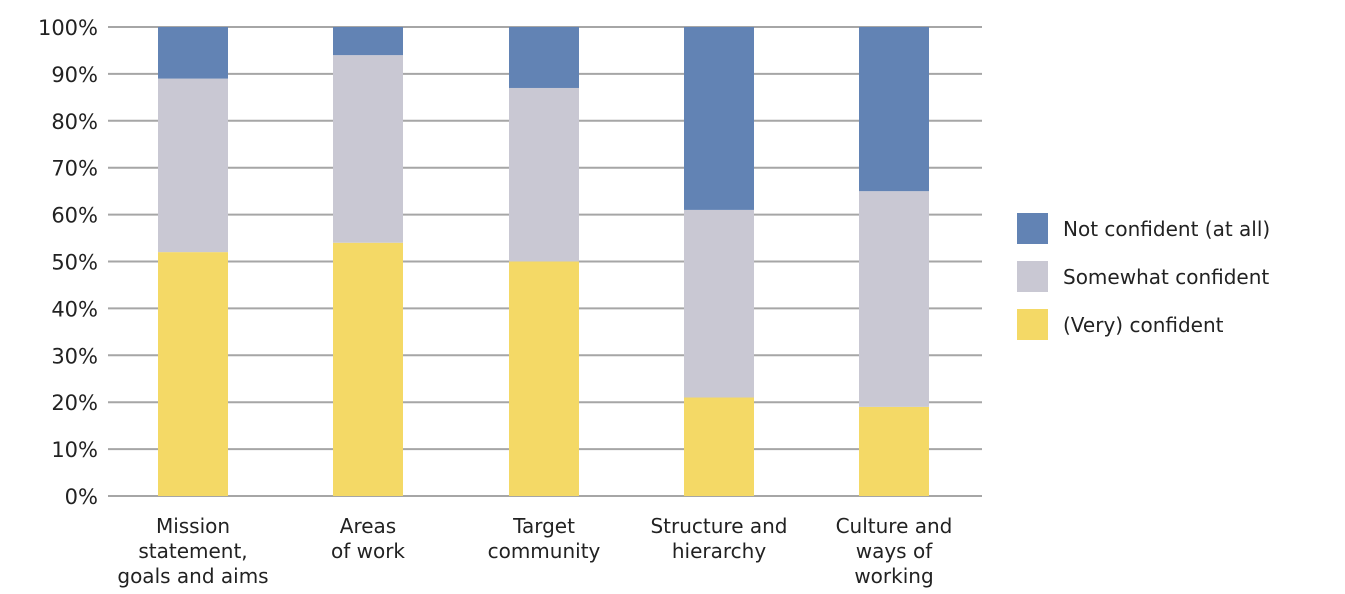  What do you see at coordinates (74, 122) in the screenshot?
I see `y-tick-label: 80%` at bounding box center [74, 122].